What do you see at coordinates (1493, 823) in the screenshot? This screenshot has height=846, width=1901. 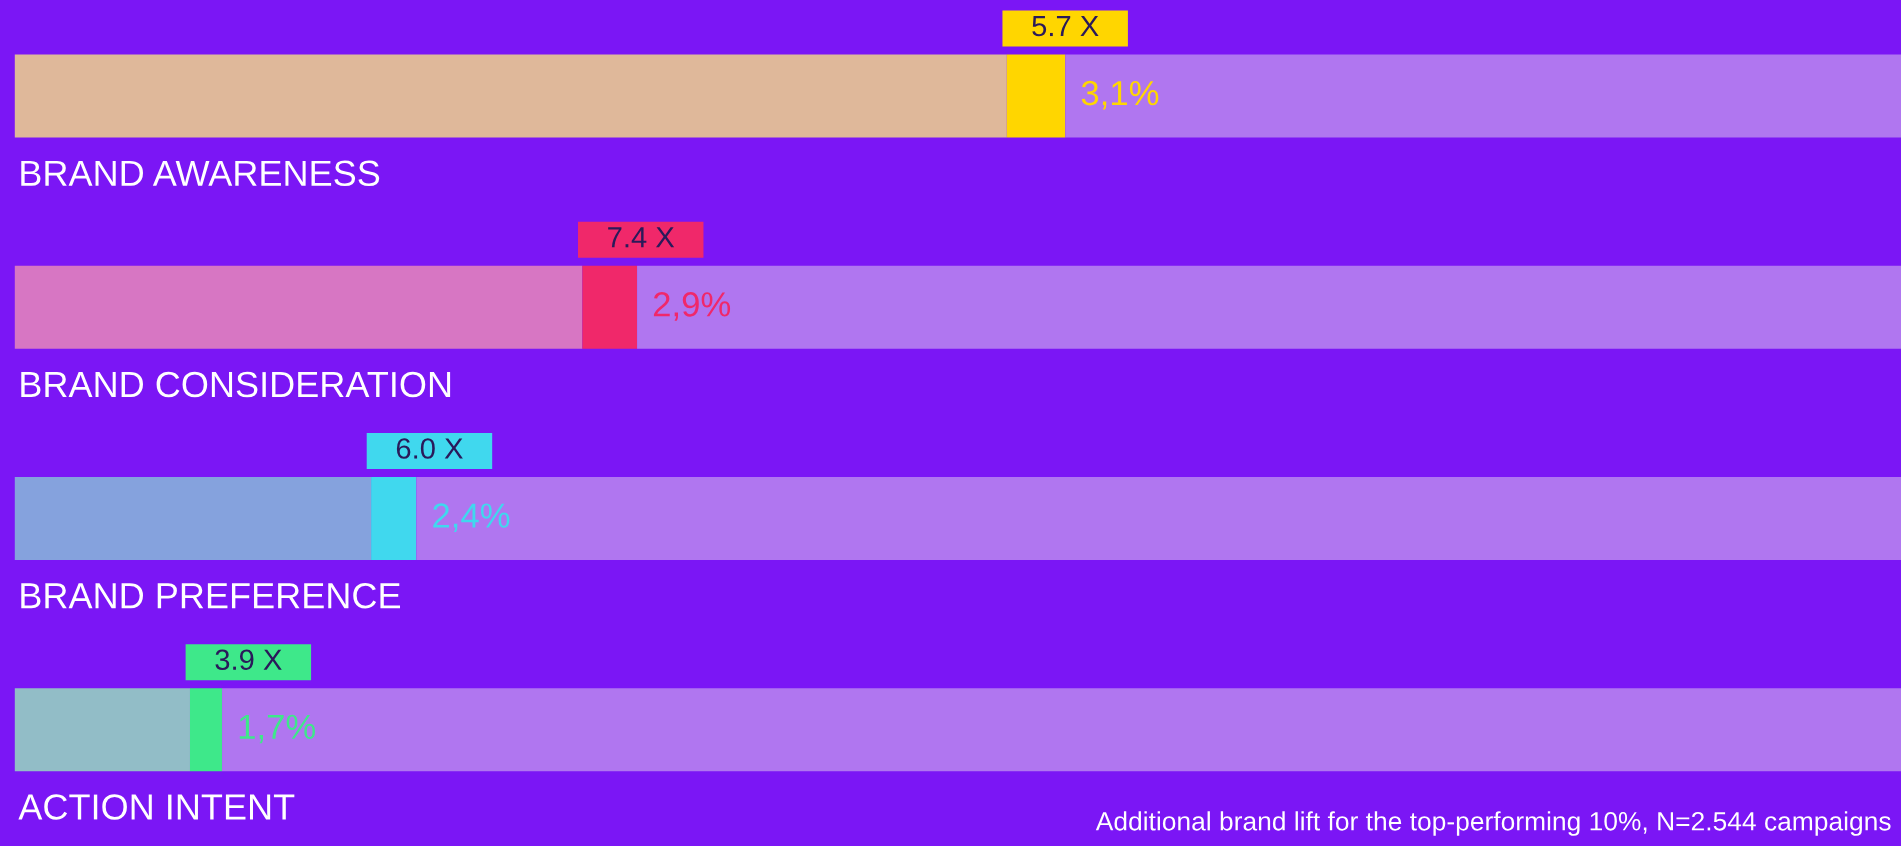 I see `annotation: Additional brand lift for the top-performing 10%, N=2.544 campaigns` at bounding box center [1493, 823].